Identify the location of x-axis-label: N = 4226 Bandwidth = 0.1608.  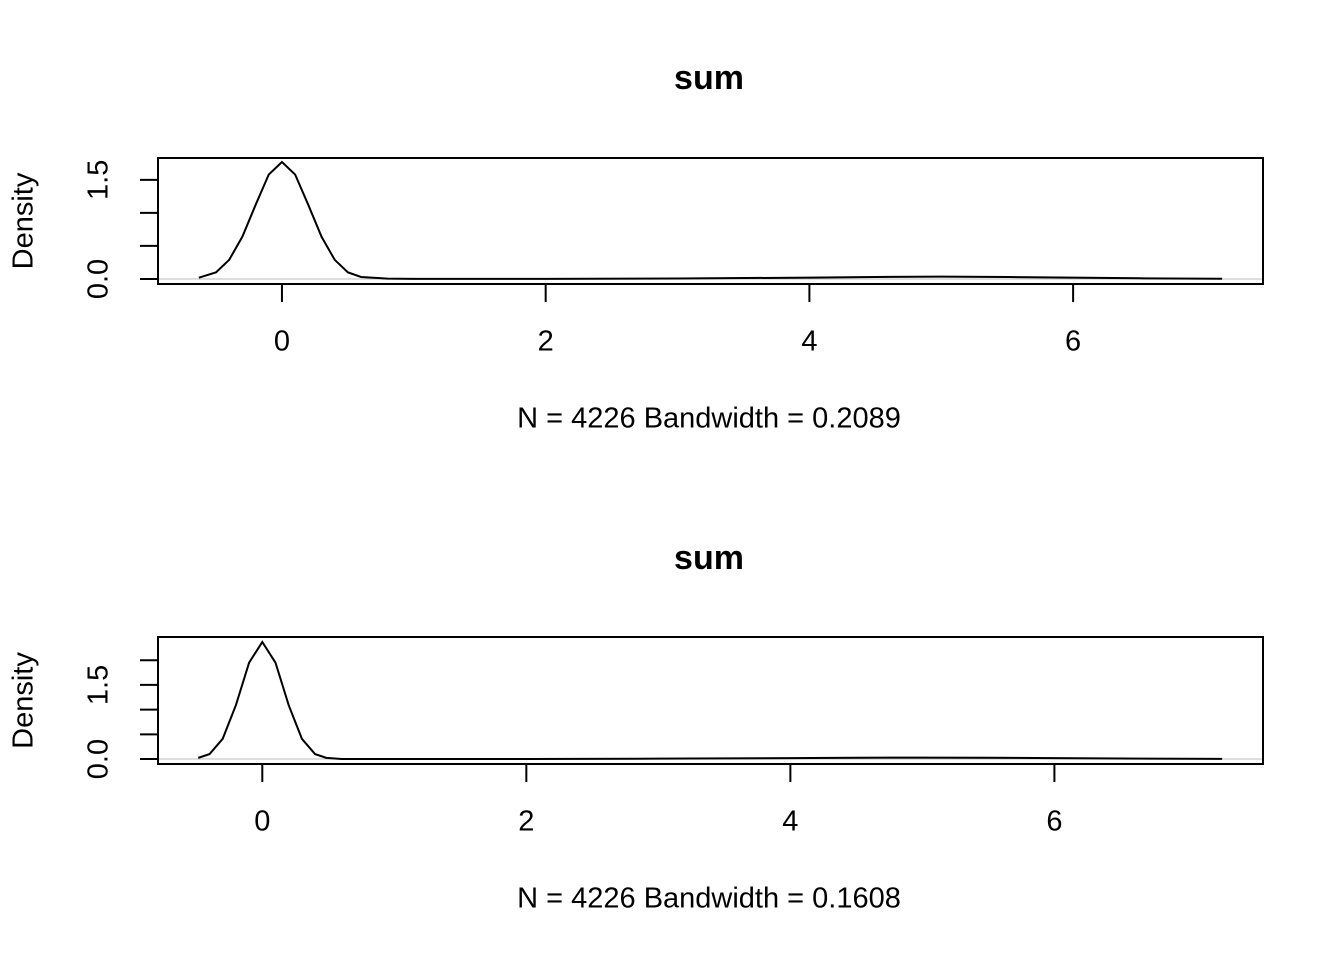
(709, 899).